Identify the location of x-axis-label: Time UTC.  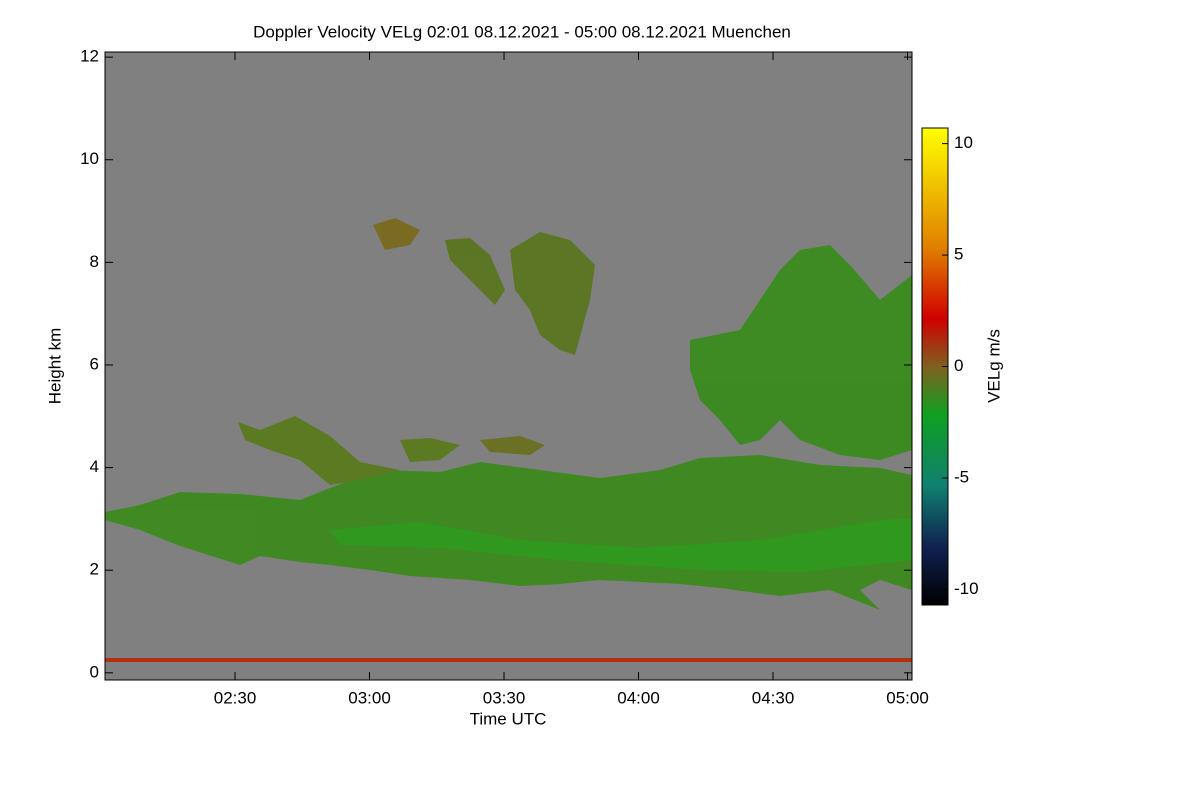
(508, 718).